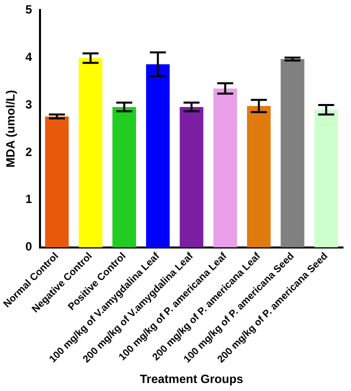 The height and width of the screenshot is (391, 351). Describe the element at coordinates (11, 129) in the screenshot. I see `y-axis-title: MDA (umol/L)` at that location.